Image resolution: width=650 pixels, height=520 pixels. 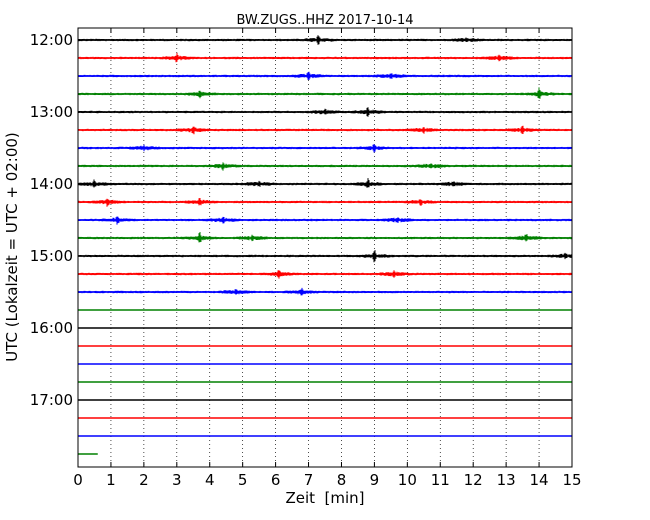 I want to click on y-tick-label: 12:00, so click(x=51, y=40).